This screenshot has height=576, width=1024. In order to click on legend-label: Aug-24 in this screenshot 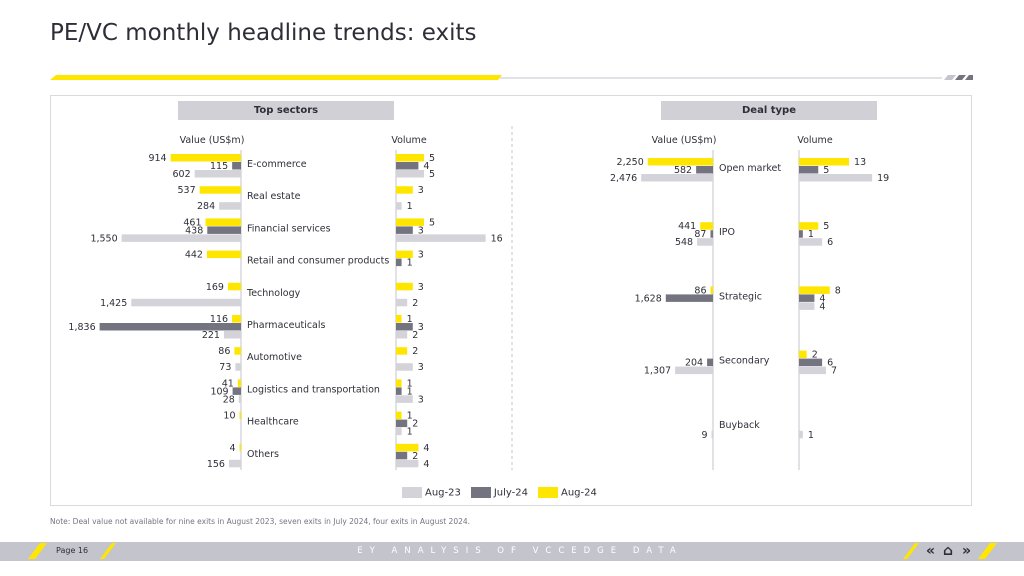, I will do `click(579, 493)`.